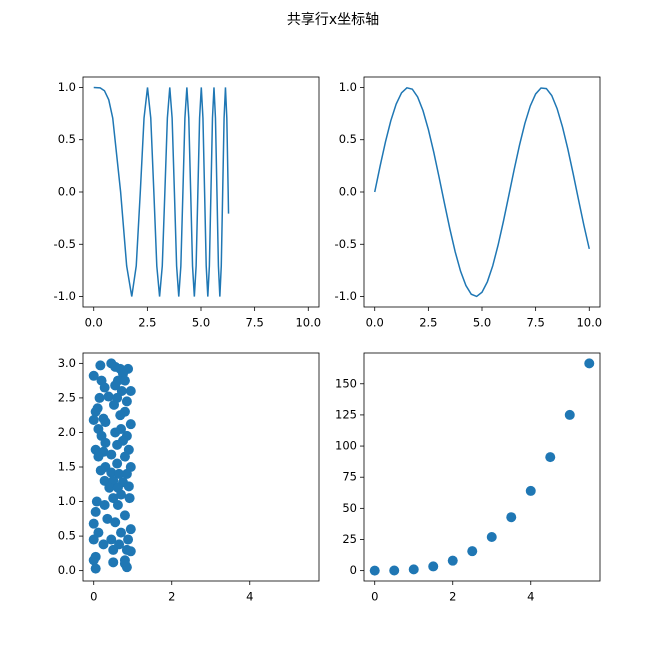 This screenshot has width=667, height=653. What do you see at coordinates (346, 446) in the screenshot?
I see `y-tick-label: 100` at bounding box center [346, 446].